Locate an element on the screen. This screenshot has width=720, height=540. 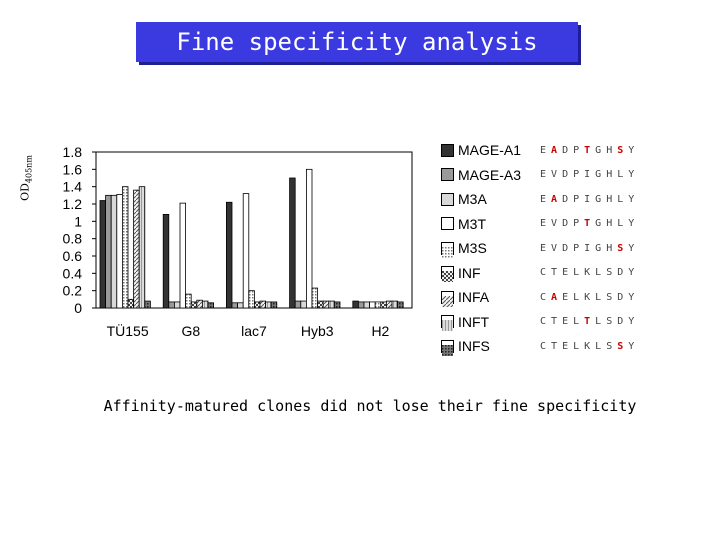
legend-item-inft: INFT CTELTLSDY is located at coordinates (576, 322).